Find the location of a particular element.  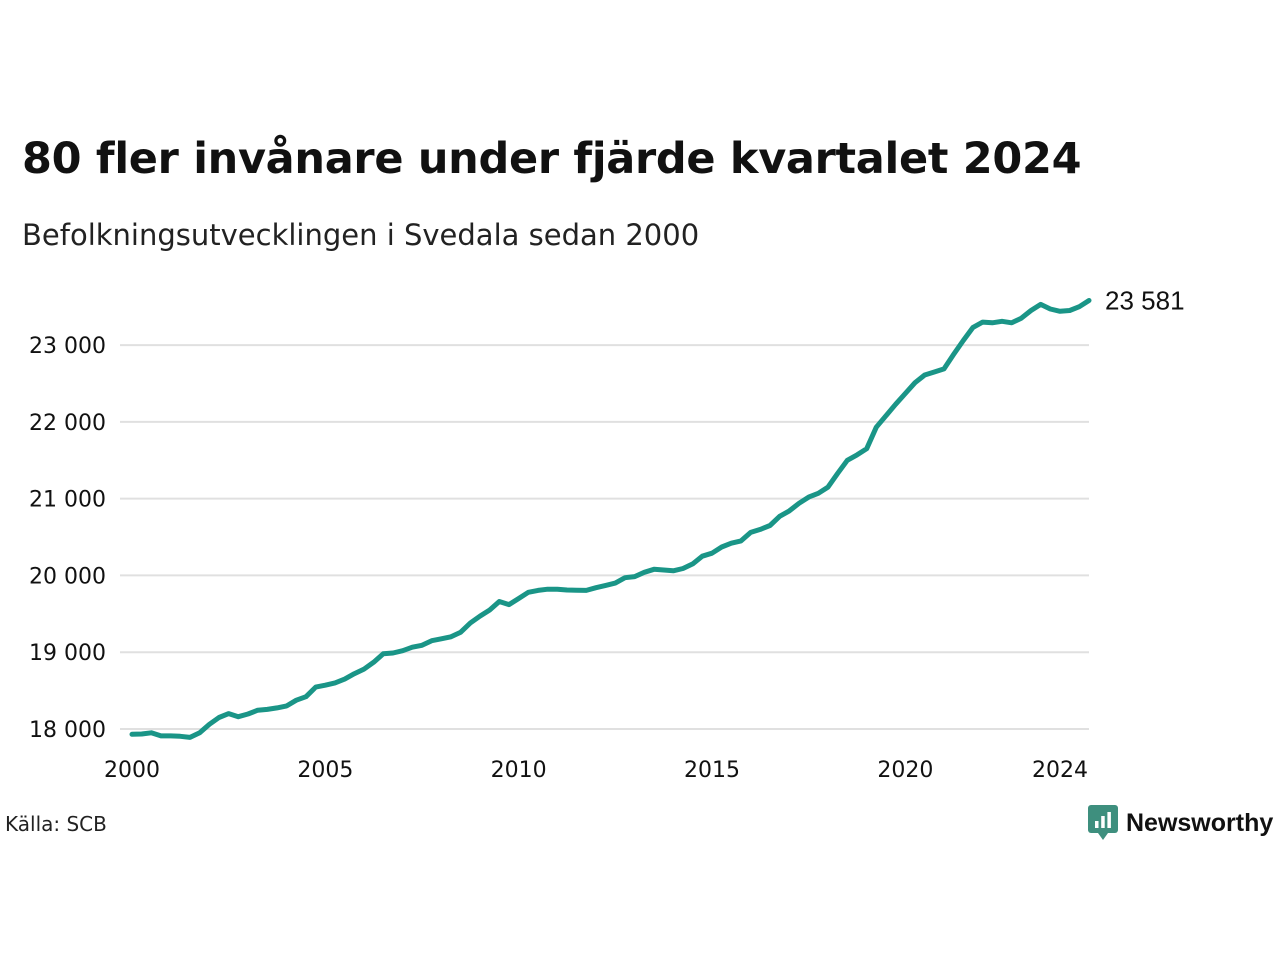

x-tick-label: 2000 is located at coordinates (132, 770).